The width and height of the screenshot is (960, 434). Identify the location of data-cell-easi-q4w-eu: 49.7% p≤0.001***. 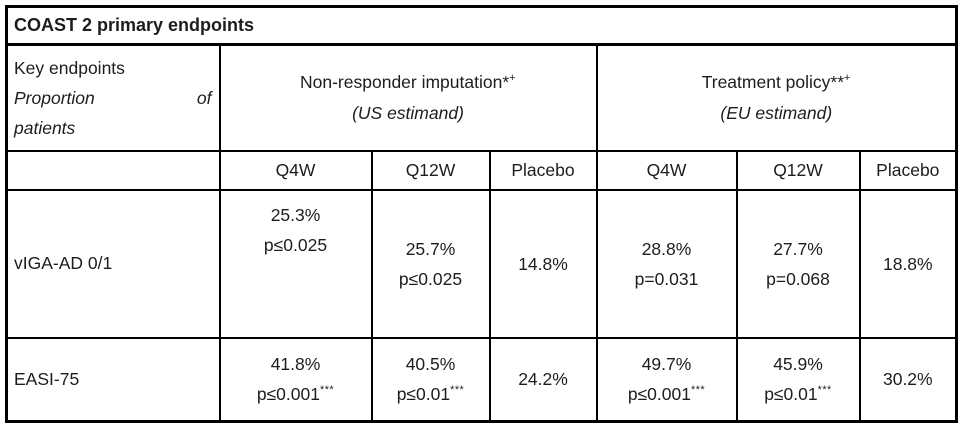
(666, 379).